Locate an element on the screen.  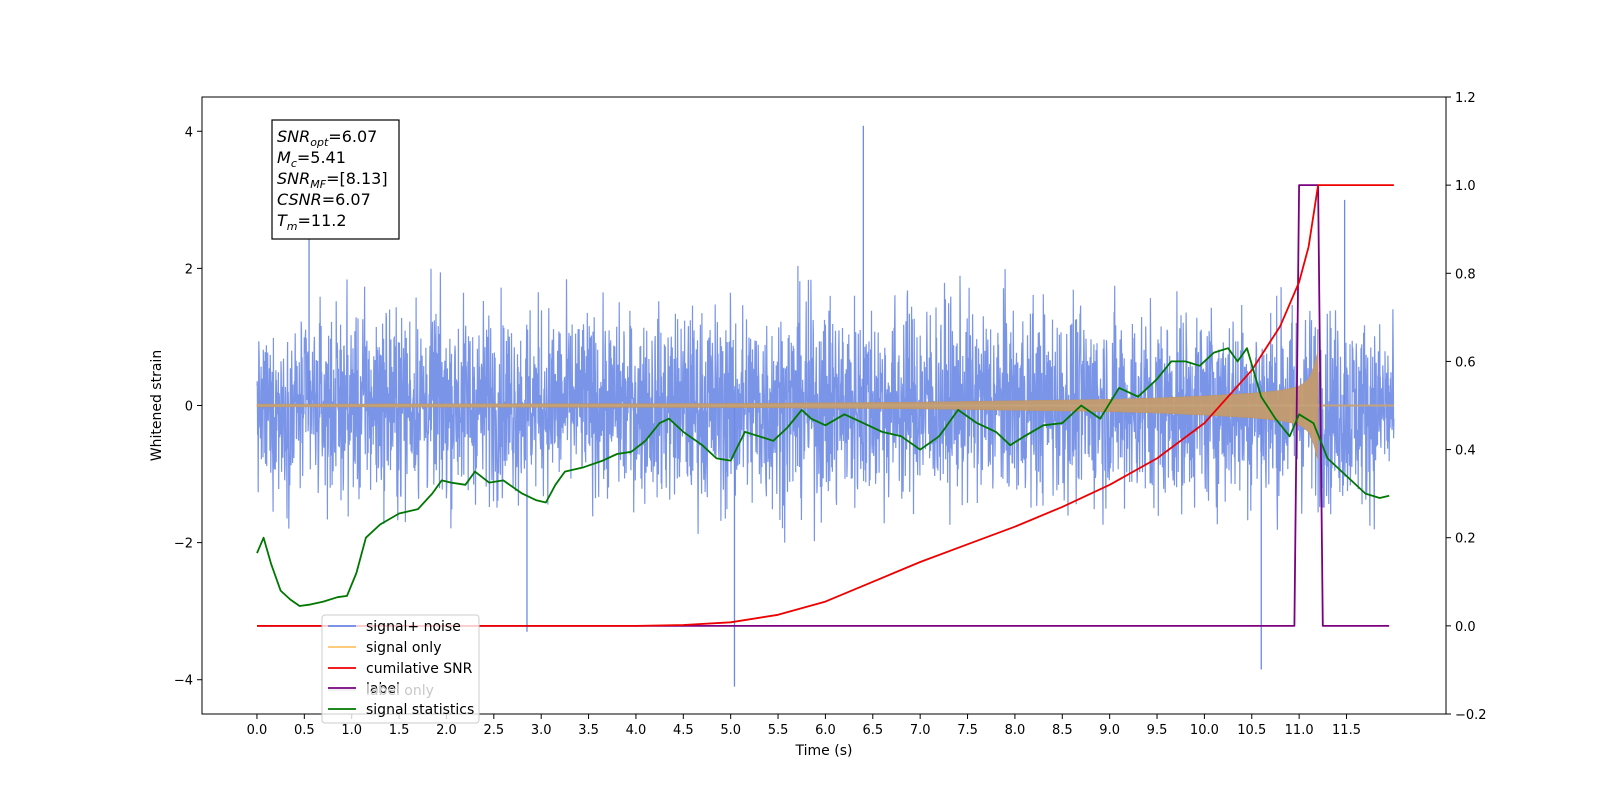
legend-frame is located at coordinates (400, 669).